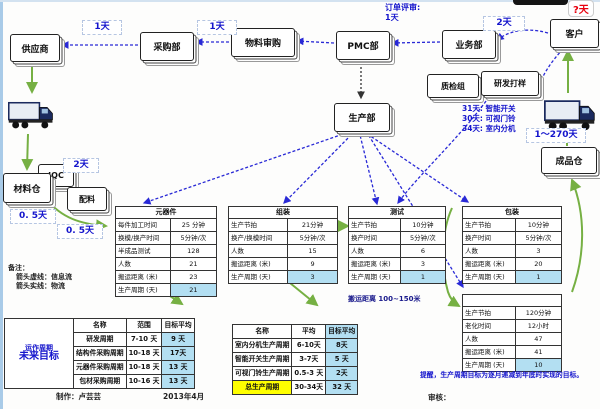 This screenshot has height=409, width=600. What do you see at coordinates (469, 44) in the screenshot?
I see `box-sales: 业务部` at bounding box center [469, 44].